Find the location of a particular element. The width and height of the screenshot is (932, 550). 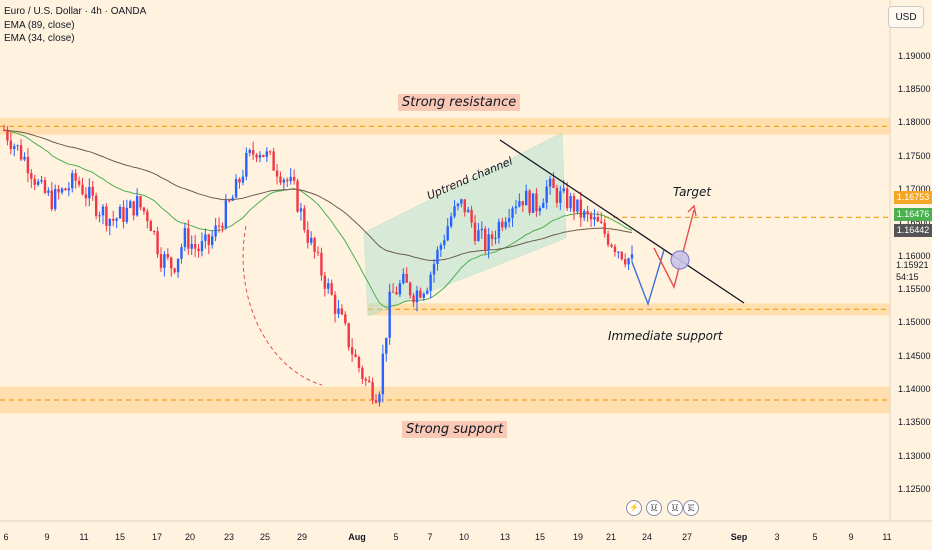

y-tick-label: 1.13500 is located at coordinates (914, 422).